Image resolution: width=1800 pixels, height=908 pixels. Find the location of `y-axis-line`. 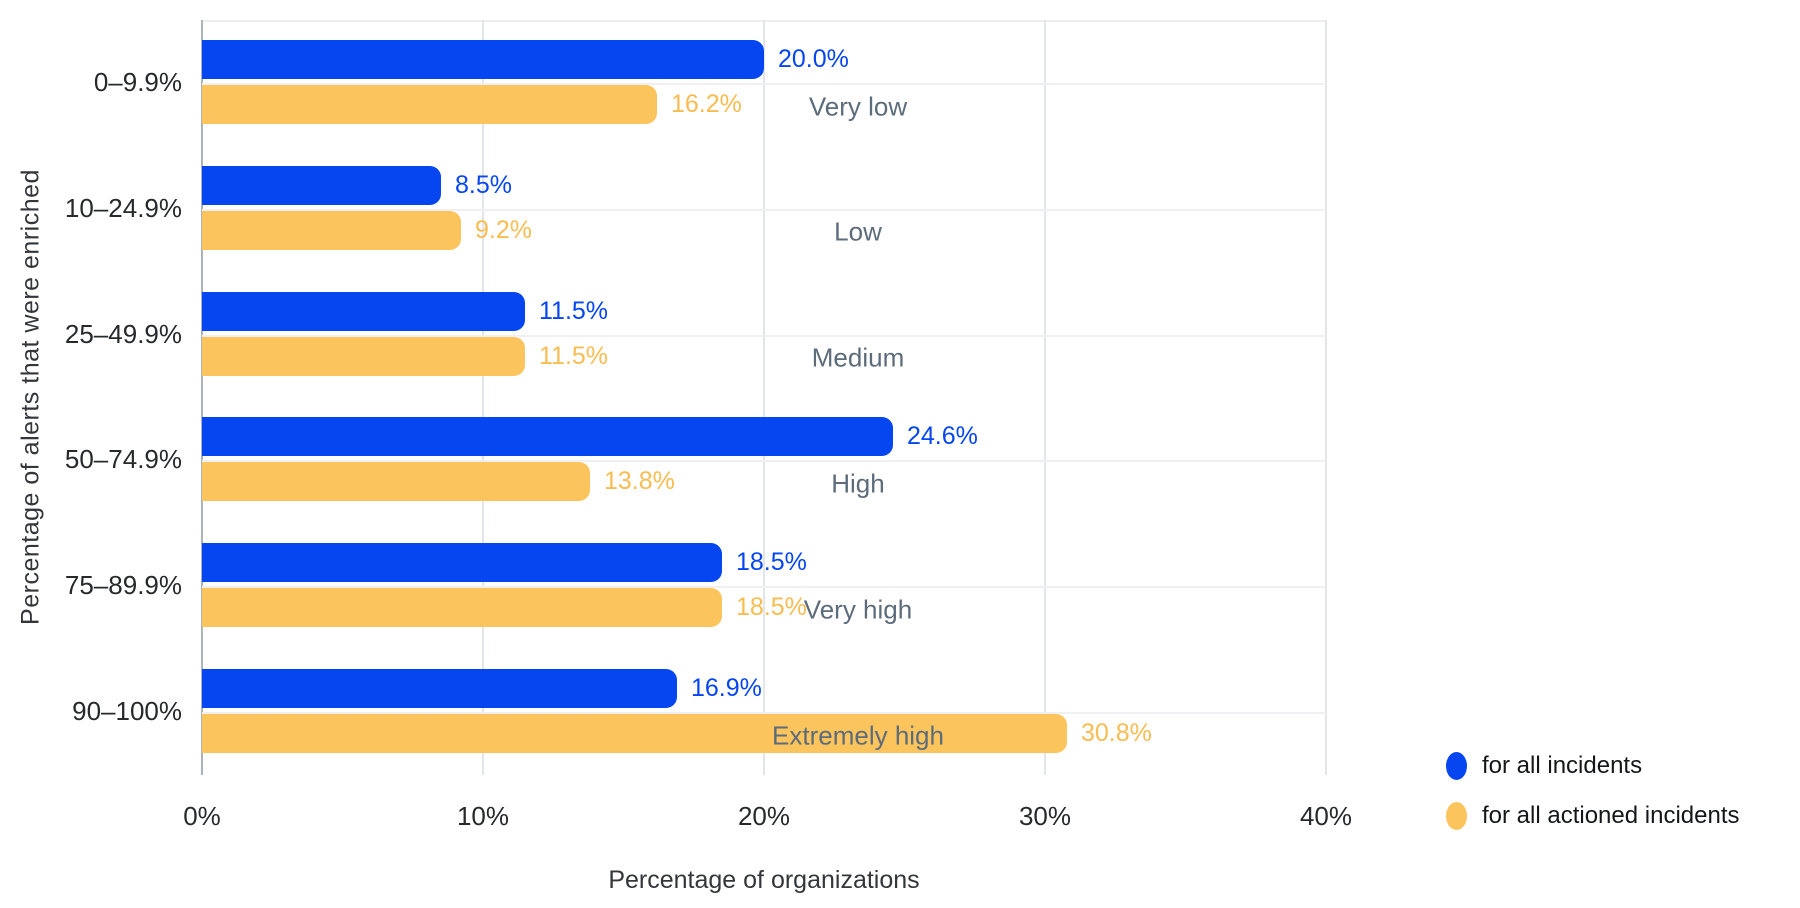

y-axis-line is located at coordinates (202, 397).